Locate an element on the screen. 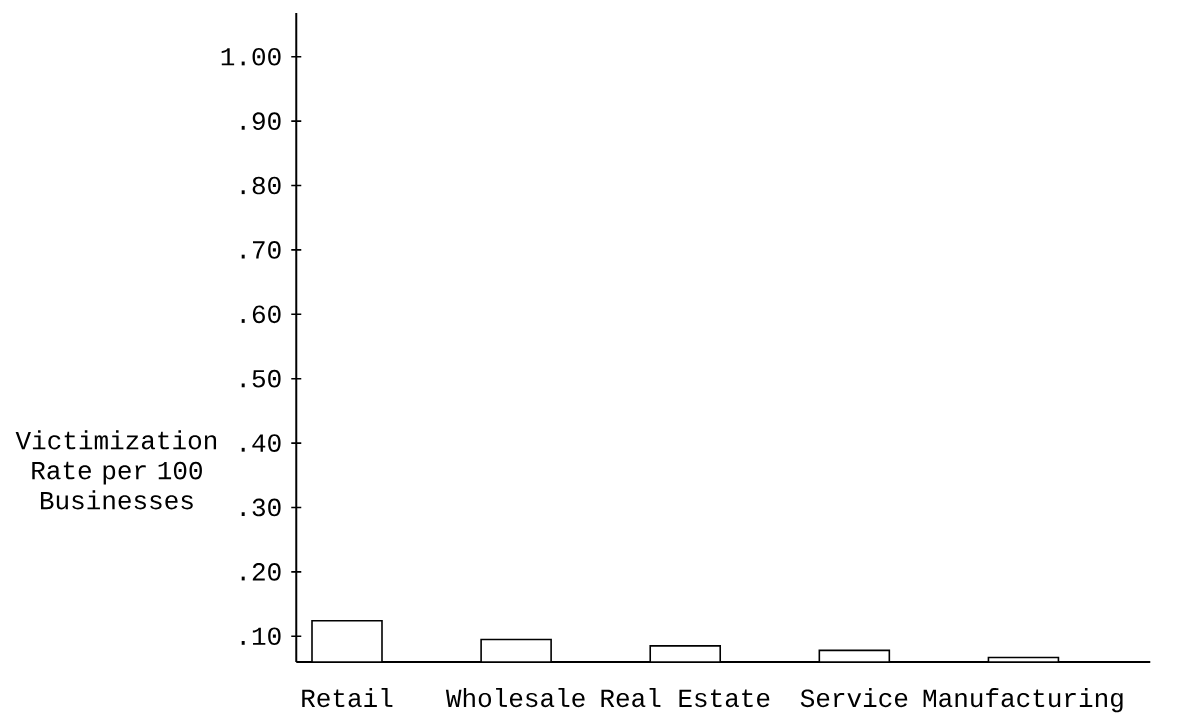 This screenshot has width=1201, height=716. x-tick-label: Real Estate is located at coordinates (685, 698).